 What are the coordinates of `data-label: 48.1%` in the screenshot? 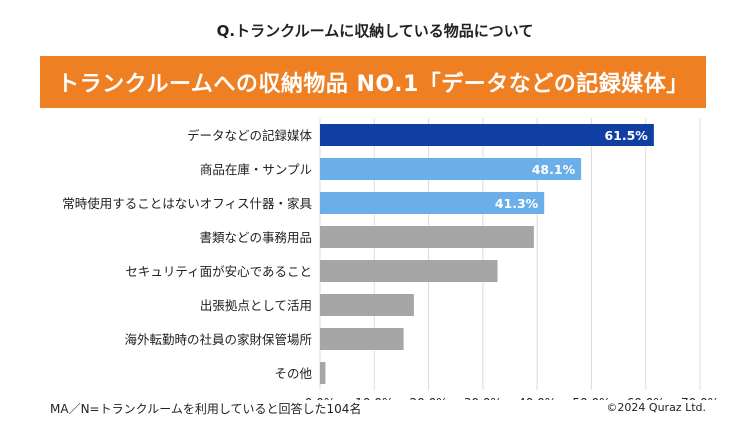 It's located at (554, 169).